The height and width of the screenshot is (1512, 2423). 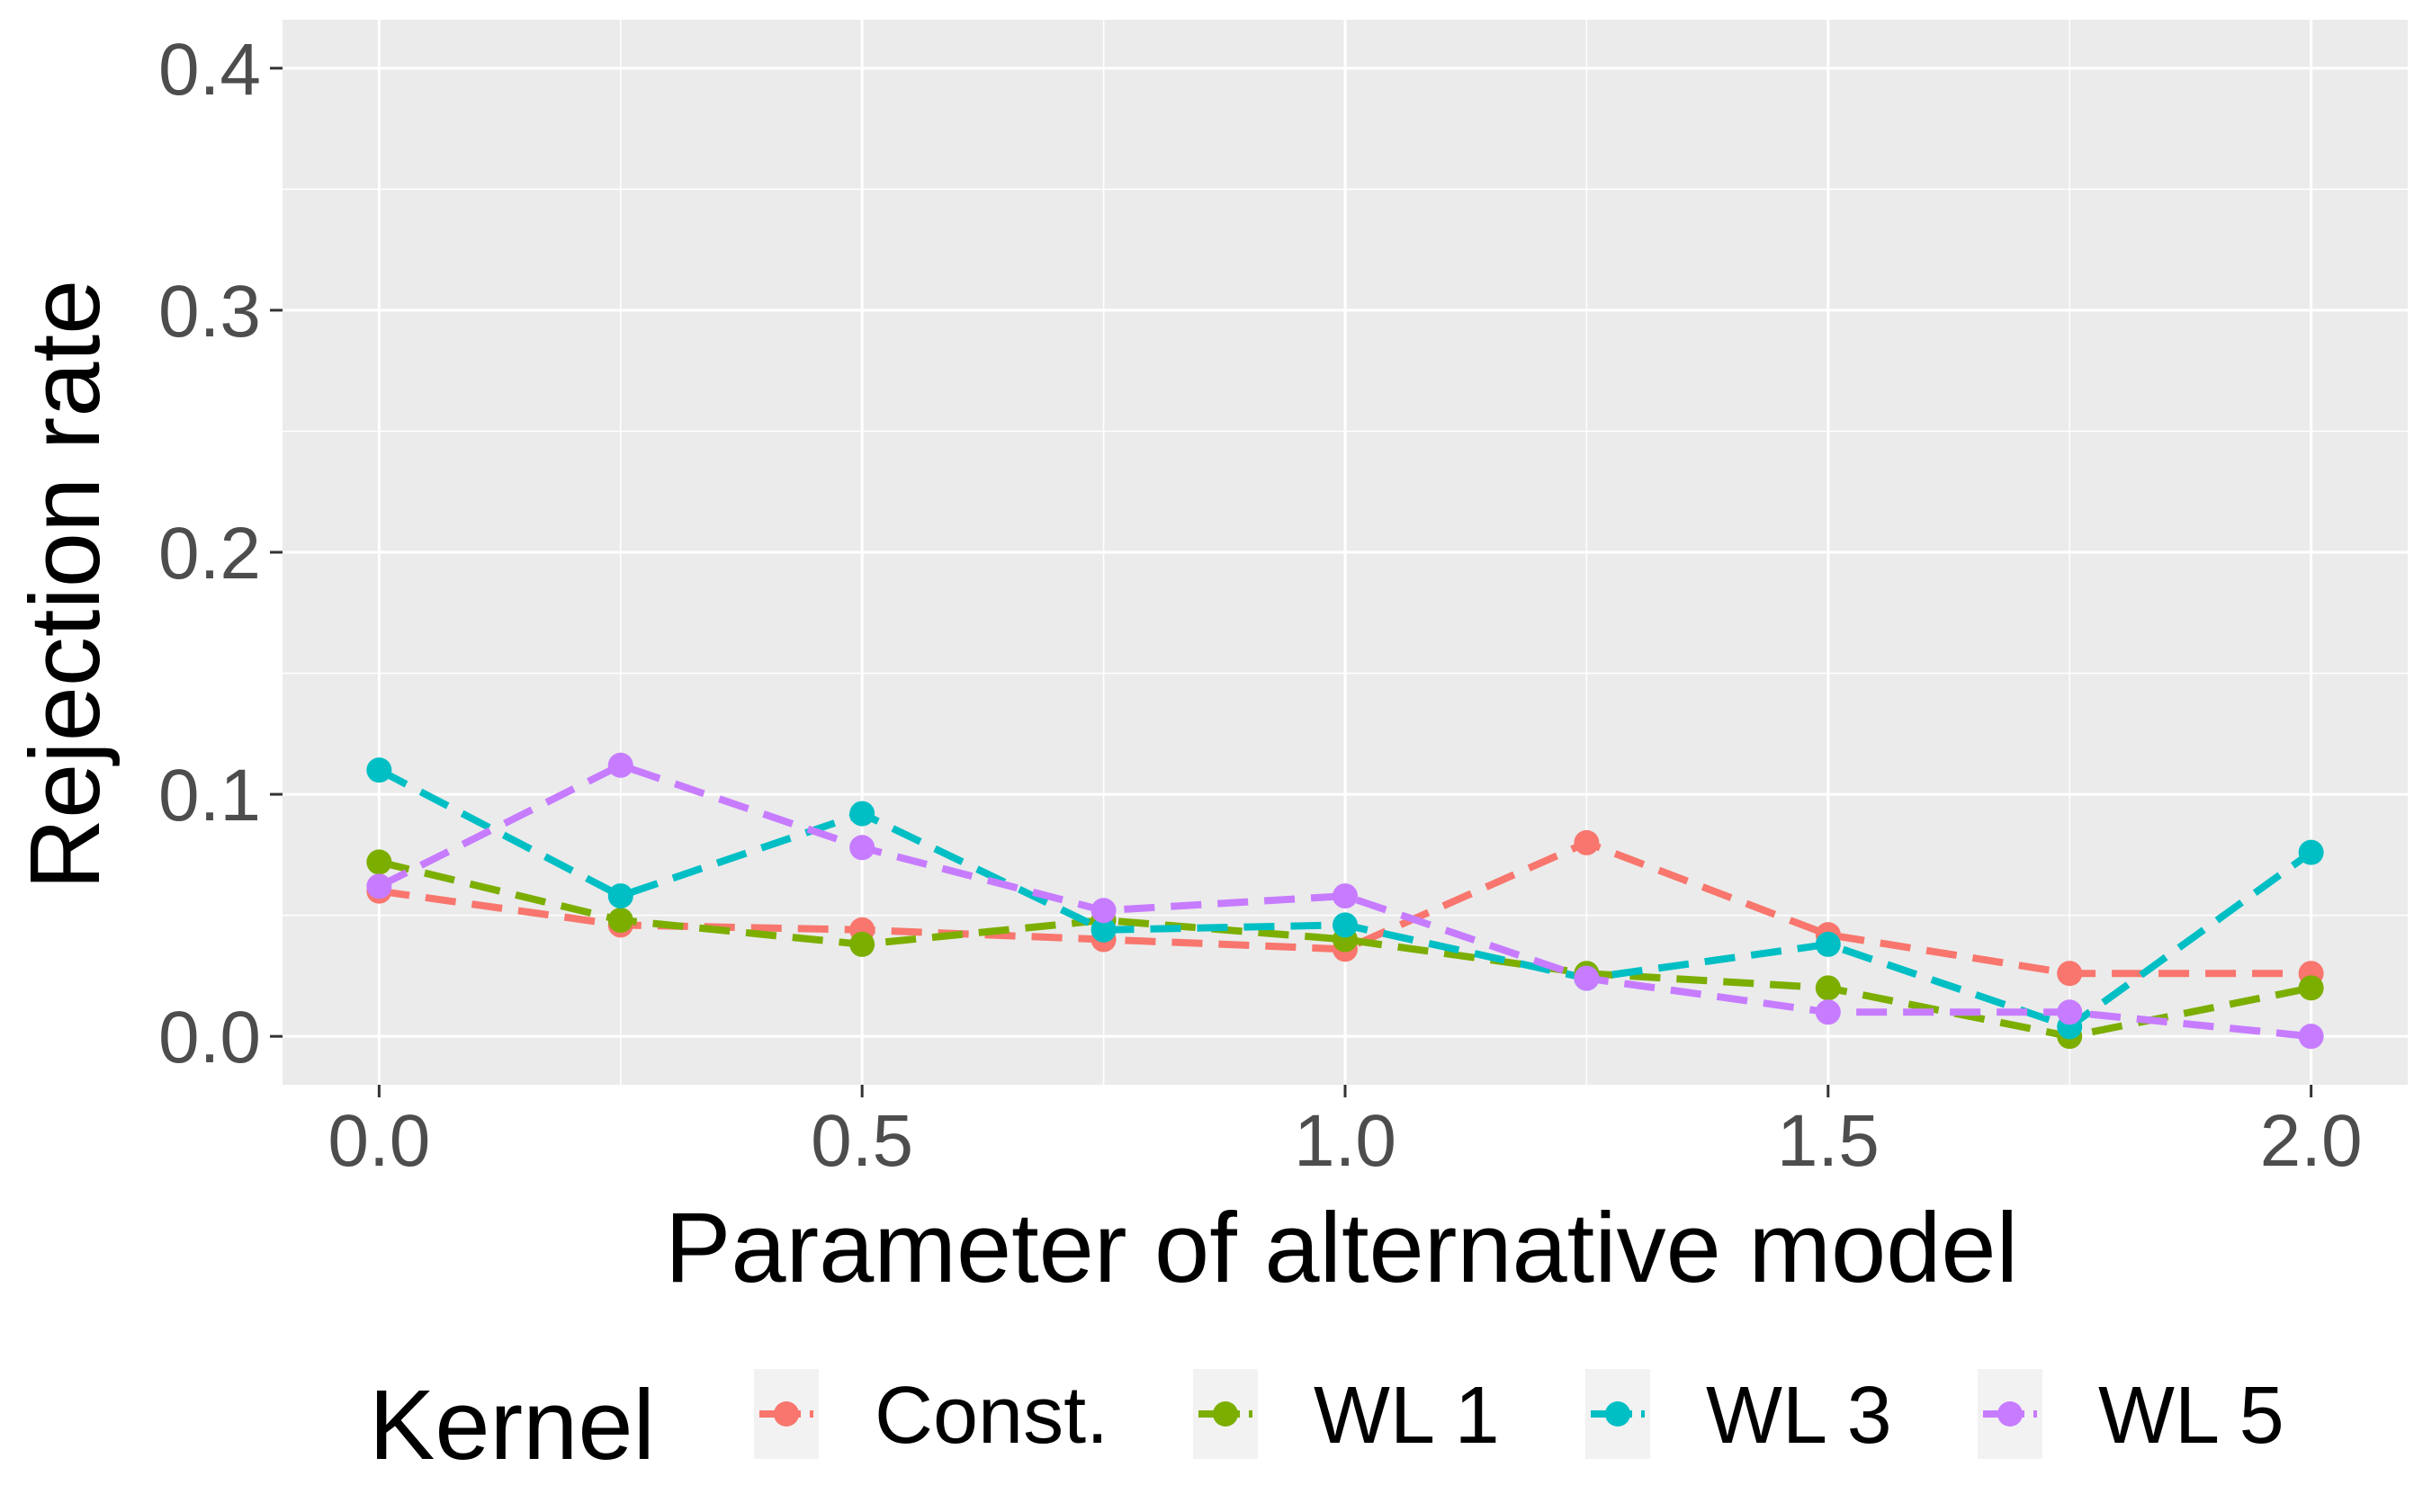 I want to click on legend: Kernel Const. WL 1 WL 3 WL 5, so click(x=1326, y=1425).